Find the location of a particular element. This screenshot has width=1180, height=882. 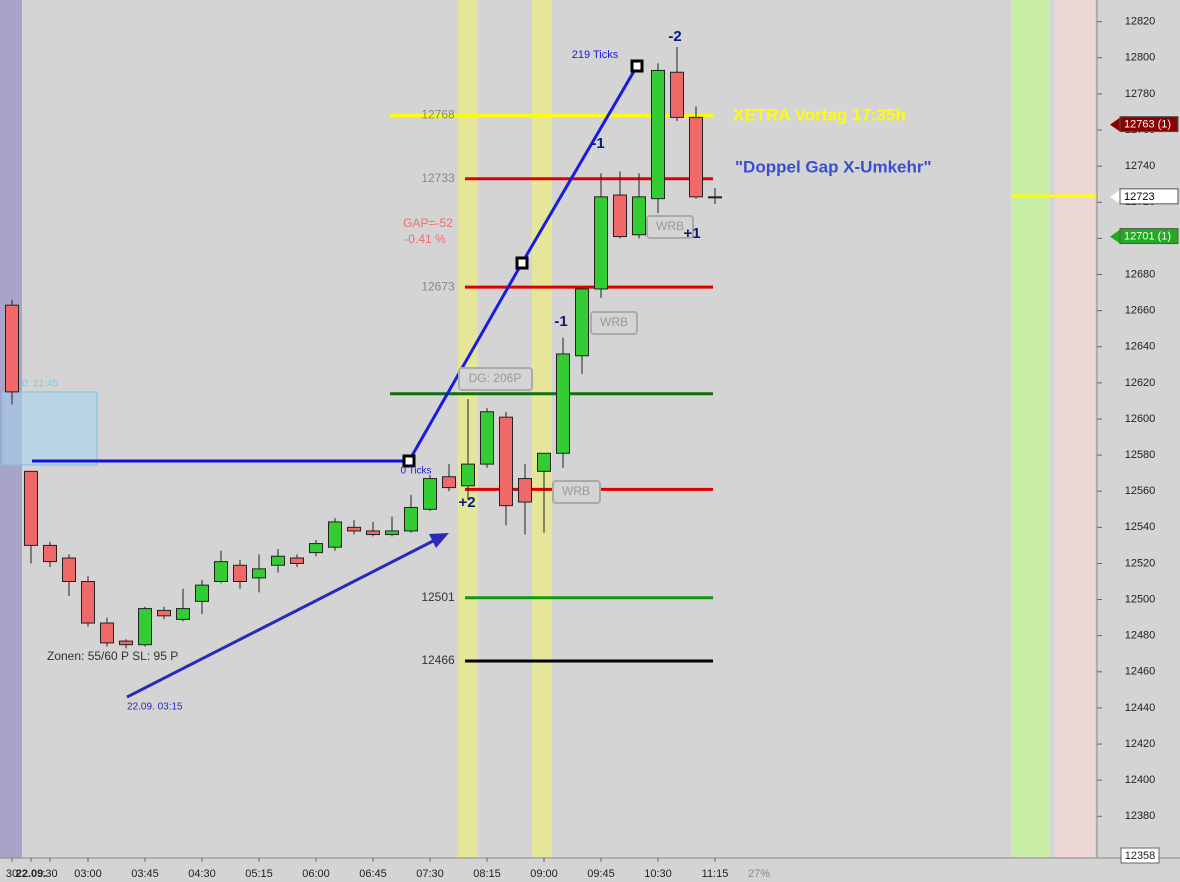

x-tick-label: 06:00 is located at coordinates (316, 874).